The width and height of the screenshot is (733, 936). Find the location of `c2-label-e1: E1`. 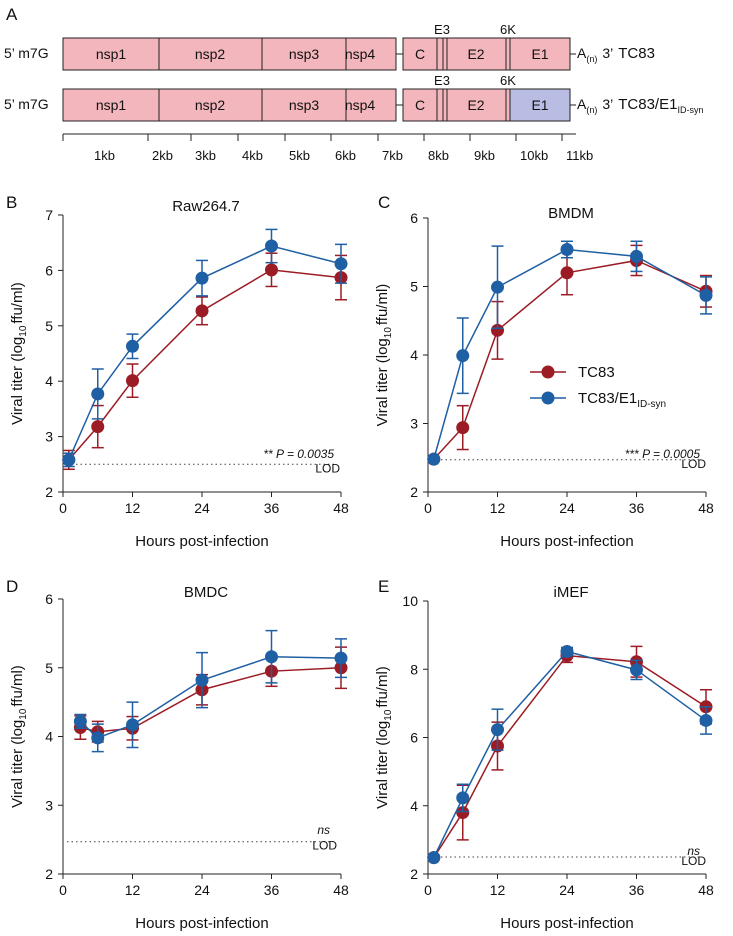

c2-label-e1: E1 is located at coordinates (539, 105).